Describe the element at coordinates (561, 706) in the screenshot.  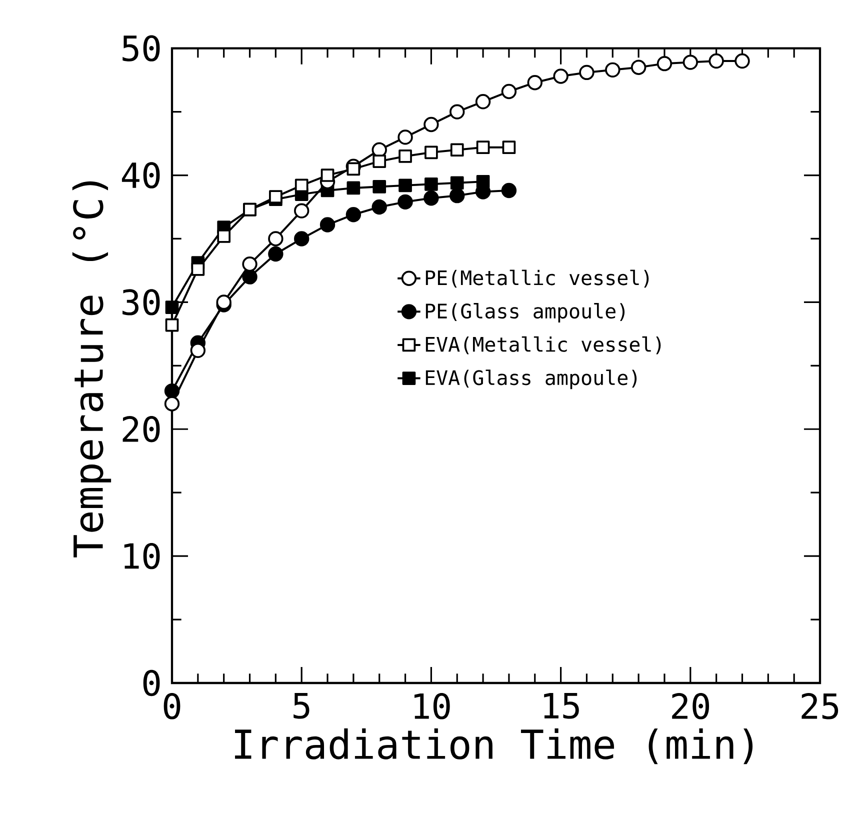
I see `x-tick-label: 15` at that location.